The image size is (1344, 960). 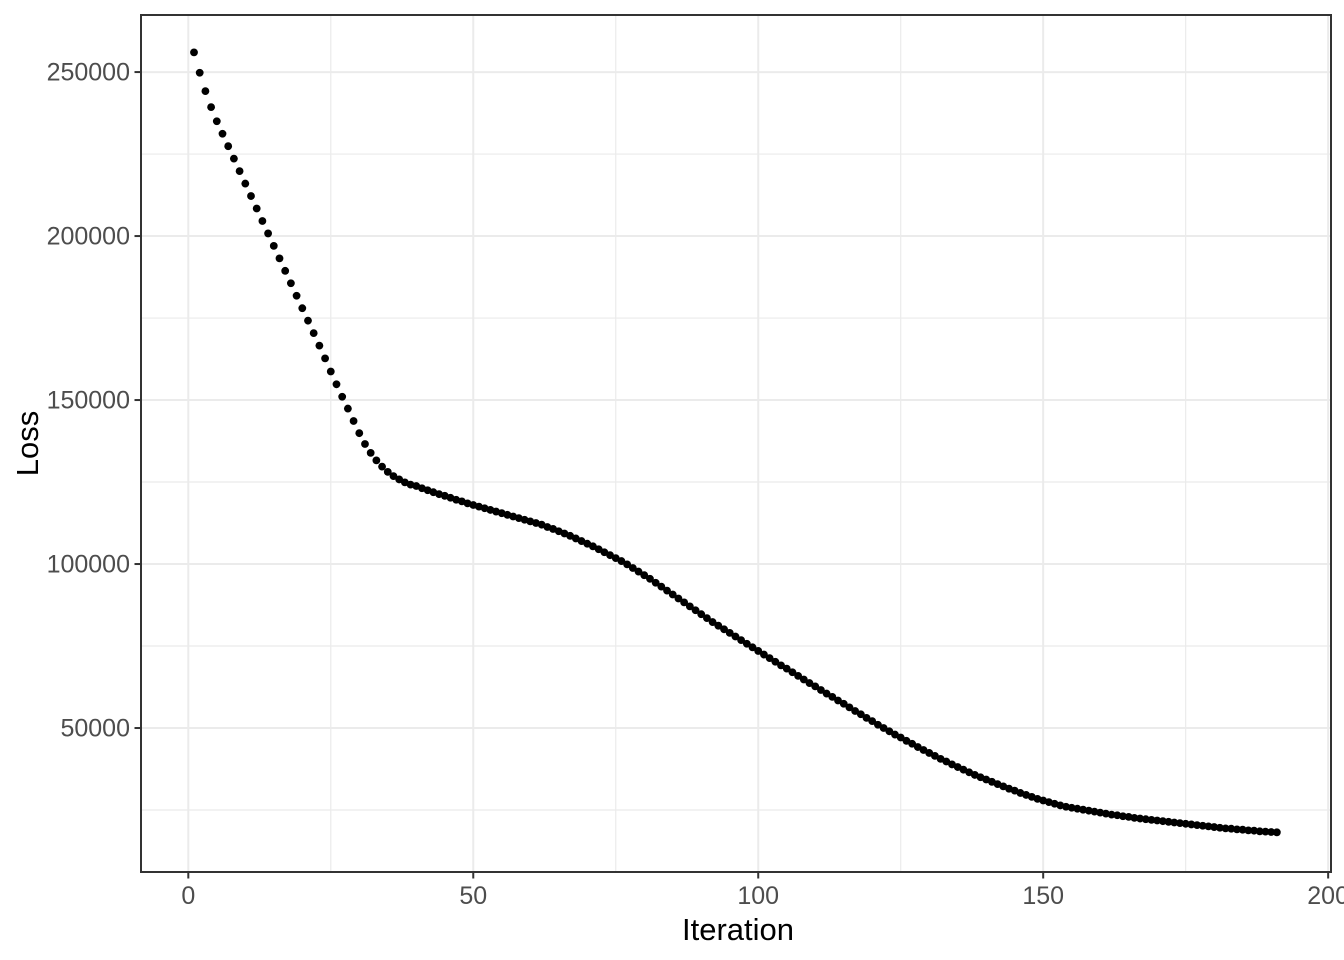 I want to click on x-tick-label: 200, so click(x=1325, y=896).